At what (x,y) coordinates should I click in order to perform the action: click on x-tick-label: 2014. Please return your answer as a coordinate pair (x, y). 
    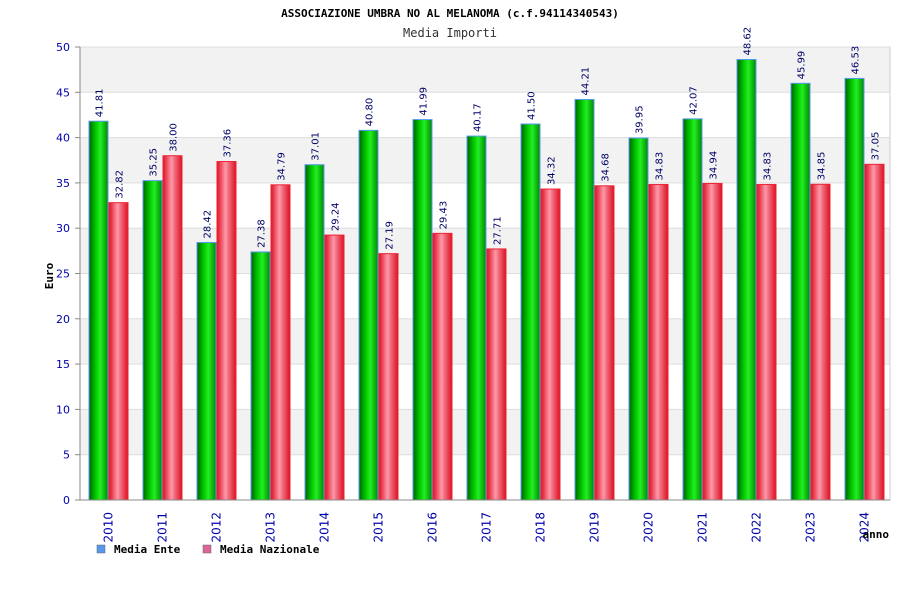
    Looking at the image, I should click on (325, 527).